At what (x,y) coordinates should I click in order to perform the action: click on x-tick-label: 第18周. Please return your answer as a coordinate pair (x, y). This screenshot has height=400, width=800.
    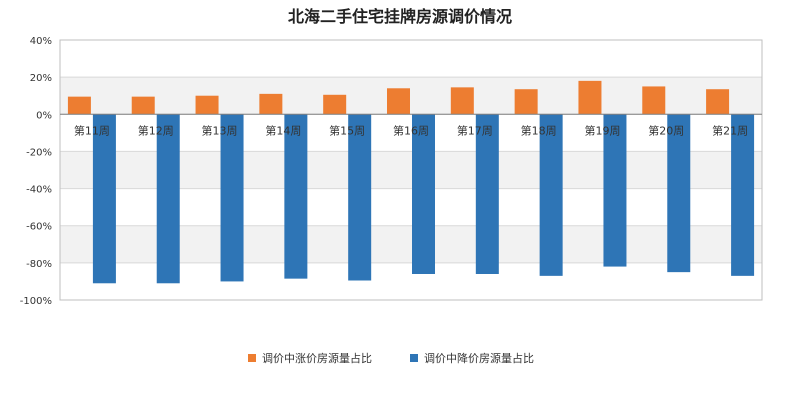
    Looking at the image, I should click on (539, 130).